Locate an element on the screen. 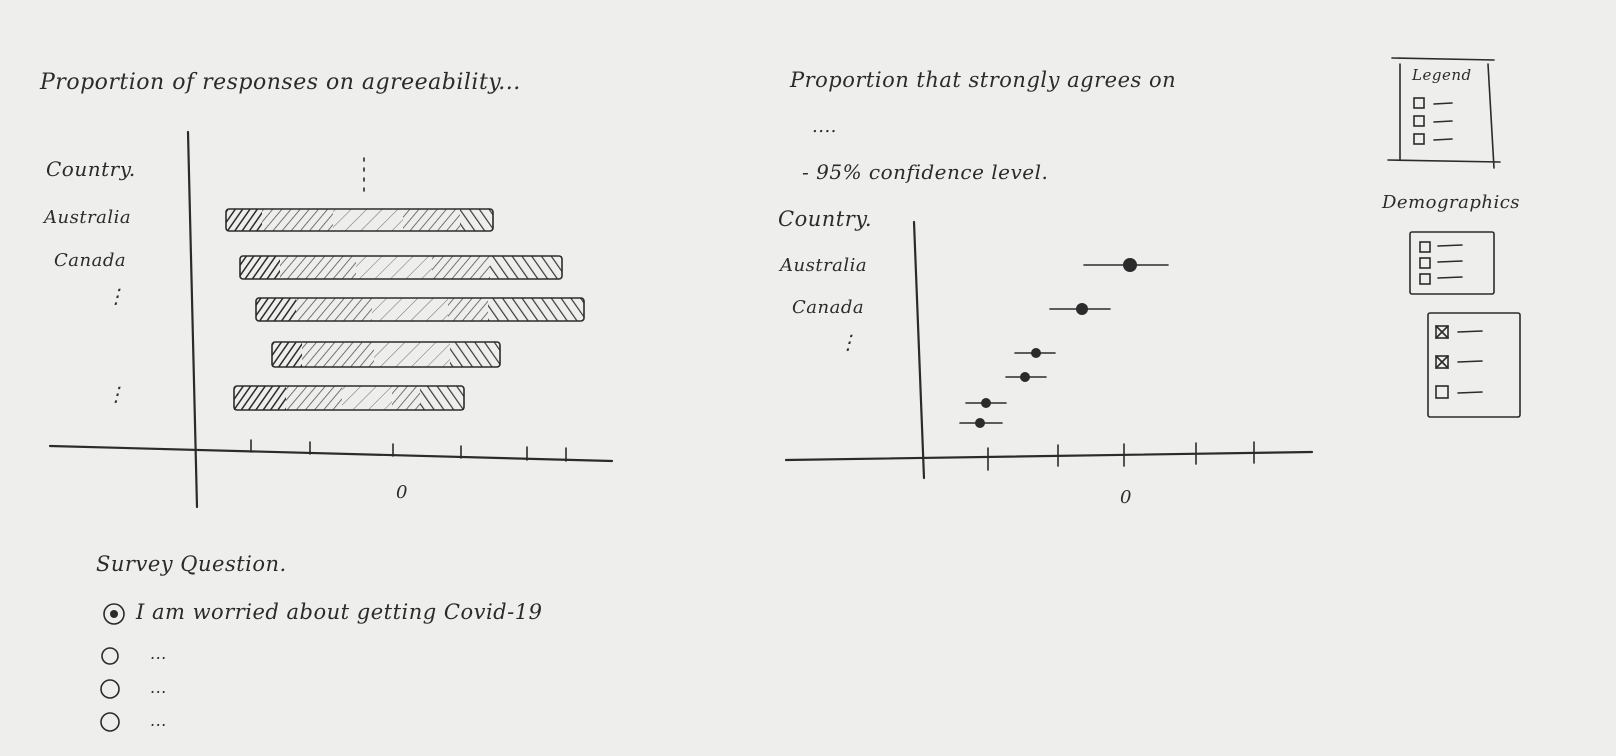  right-chart-axes is located at coordinates (1049, 350).